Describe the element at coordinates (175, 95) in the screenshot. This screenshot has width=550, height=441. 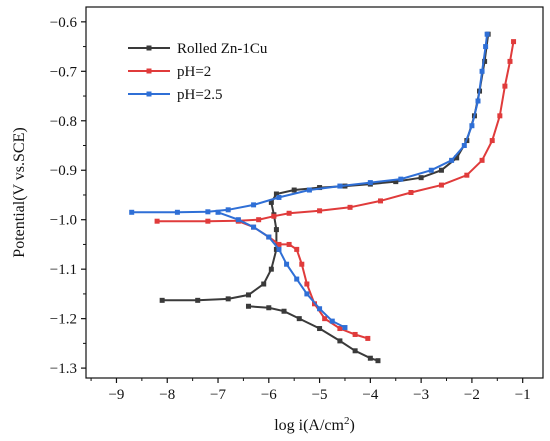
I see `legend-item: pH=2.5` at that location.